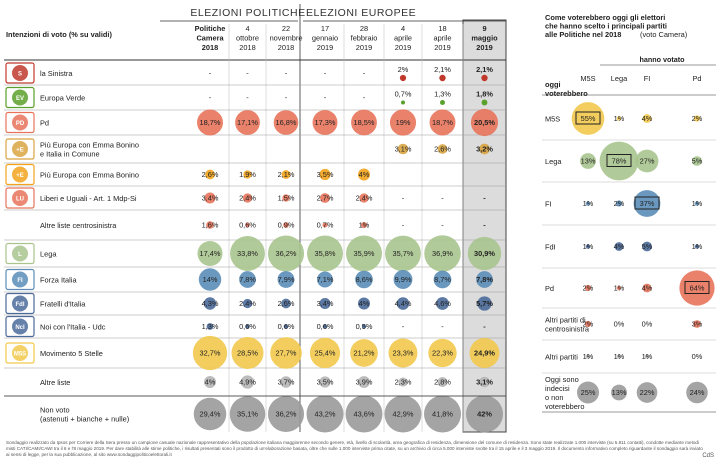  I want to click on side-data-label: 24%, so click(697, 392).